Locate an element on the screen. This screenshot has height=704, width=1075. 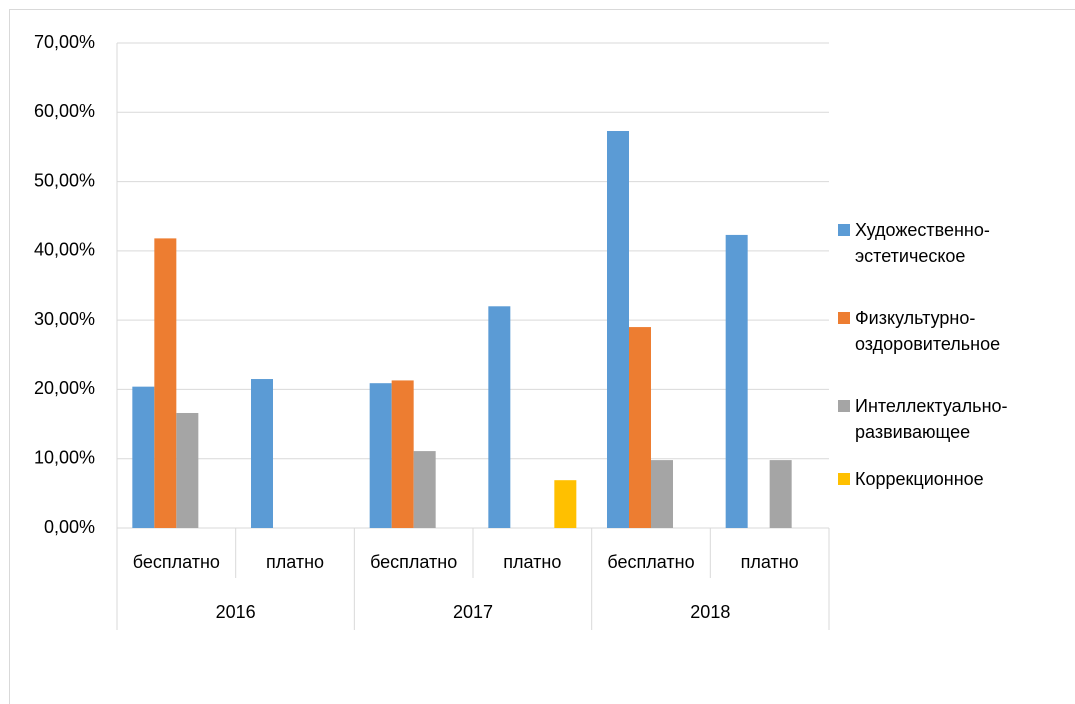
group-label: 2017 is located at coordinates (473, 612).